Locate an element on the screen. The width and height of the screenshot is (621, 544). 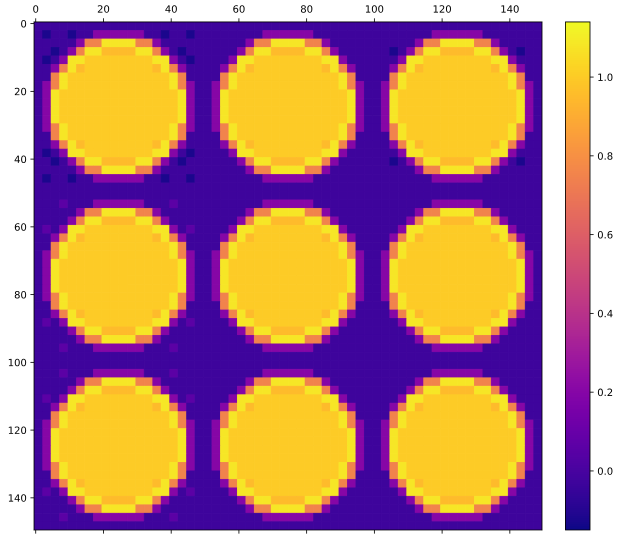
x-tick-label: 0 is located at coordinates (35, 9).